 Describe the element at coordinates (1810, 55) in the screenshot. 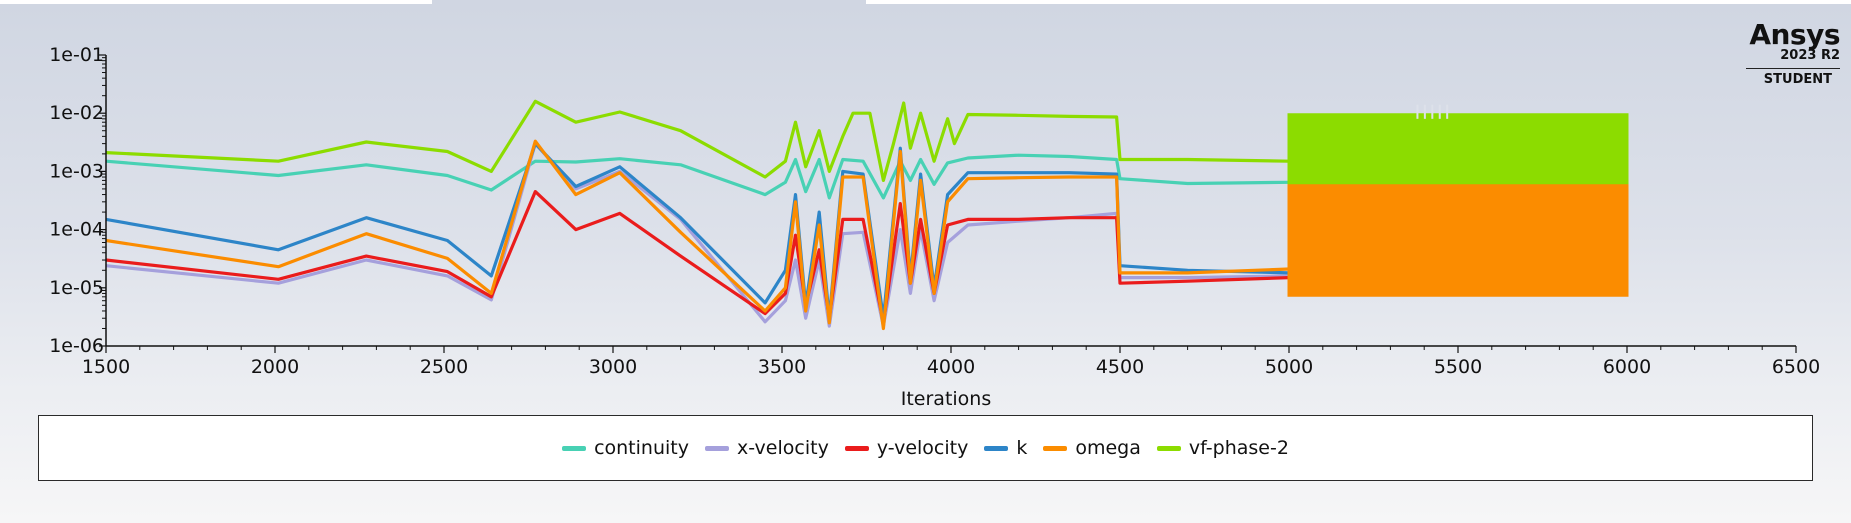

I see `logo-version: 2023 R2` at that location.